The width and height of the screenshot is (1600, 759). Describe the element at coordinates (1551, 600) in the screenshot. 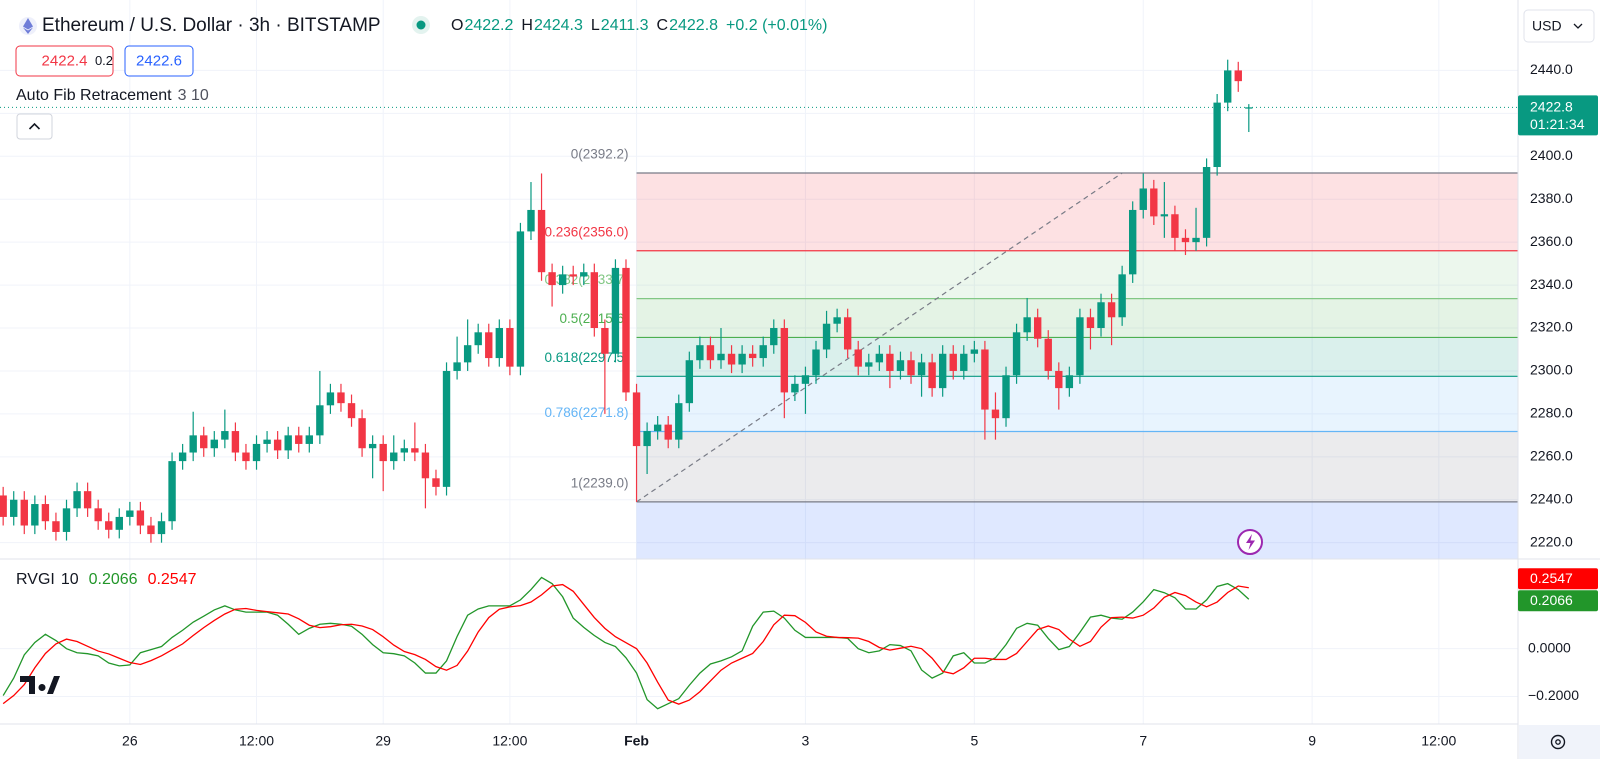

I see `value-box-label: 0.2066` at that location.